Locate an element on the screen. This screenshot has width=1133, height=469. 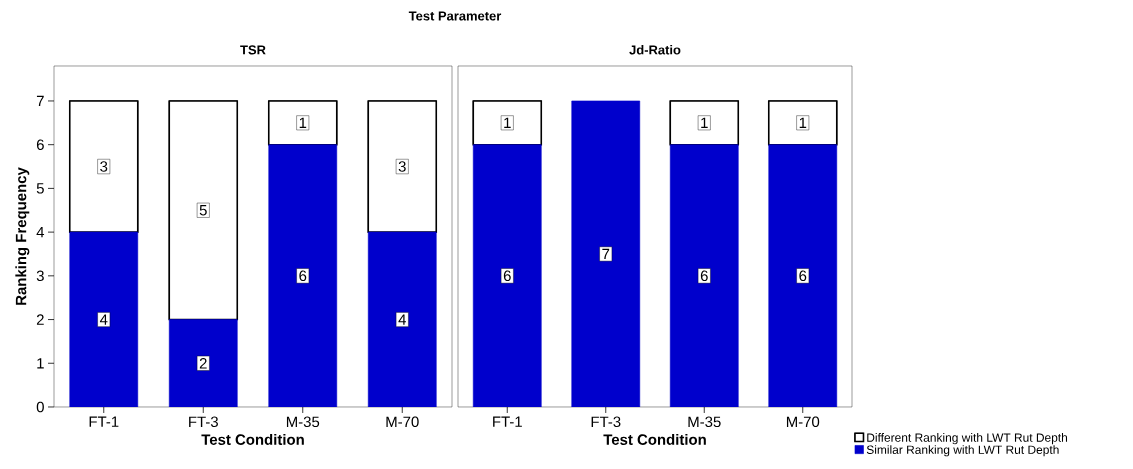
data-label: 2 is located at coordinates (203, 363).